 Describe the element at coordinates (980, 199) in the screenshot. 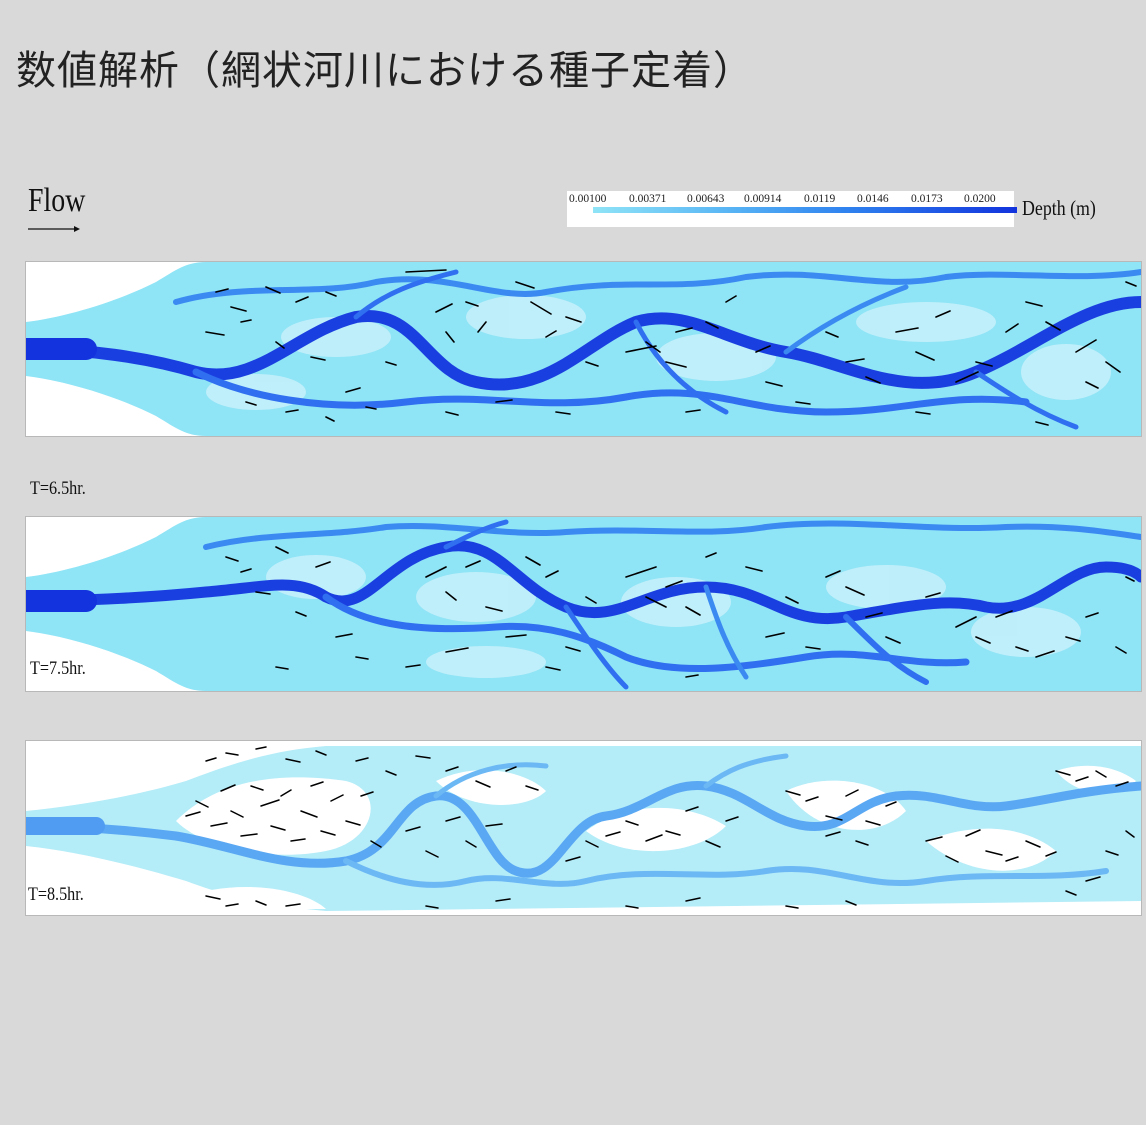

I see `colorbar-tick: 0.0200` at that location.